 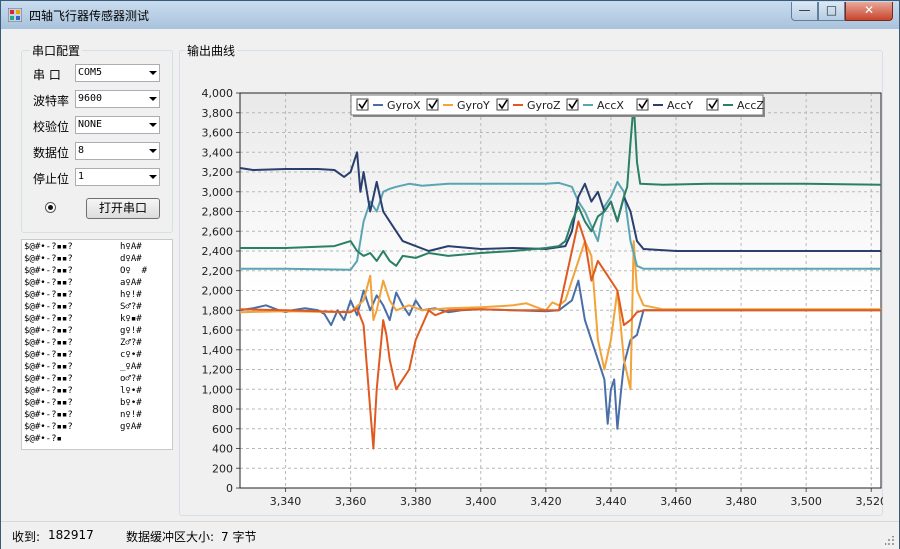 What do you see at coordinates (90, 124) in the screenshot?
I see `parity-value: NONE` at bounding box center [90, 124].